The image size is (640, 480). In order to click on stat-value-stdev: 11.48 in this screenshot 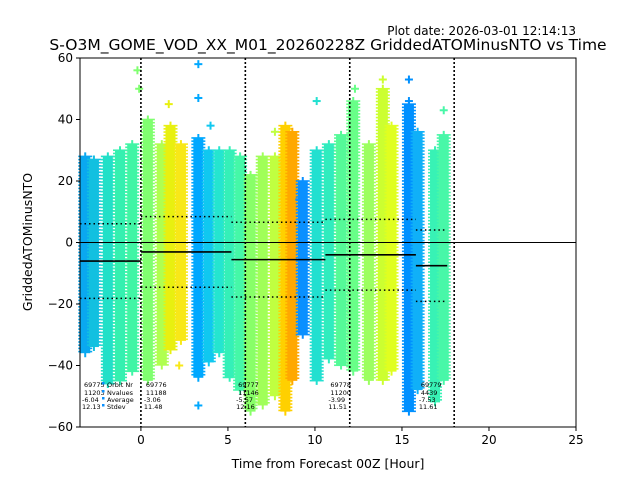, I will do `click(153, 407)`.